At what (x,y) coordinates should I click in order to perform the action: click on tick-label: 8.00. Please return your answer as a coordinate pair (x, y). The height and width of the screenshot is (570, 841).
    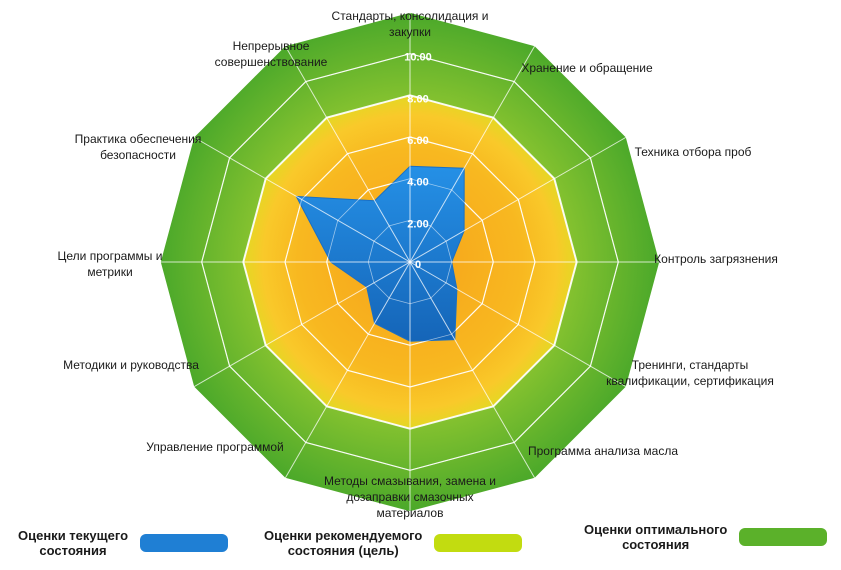
    Looking at the image, I should click on (417, 99).